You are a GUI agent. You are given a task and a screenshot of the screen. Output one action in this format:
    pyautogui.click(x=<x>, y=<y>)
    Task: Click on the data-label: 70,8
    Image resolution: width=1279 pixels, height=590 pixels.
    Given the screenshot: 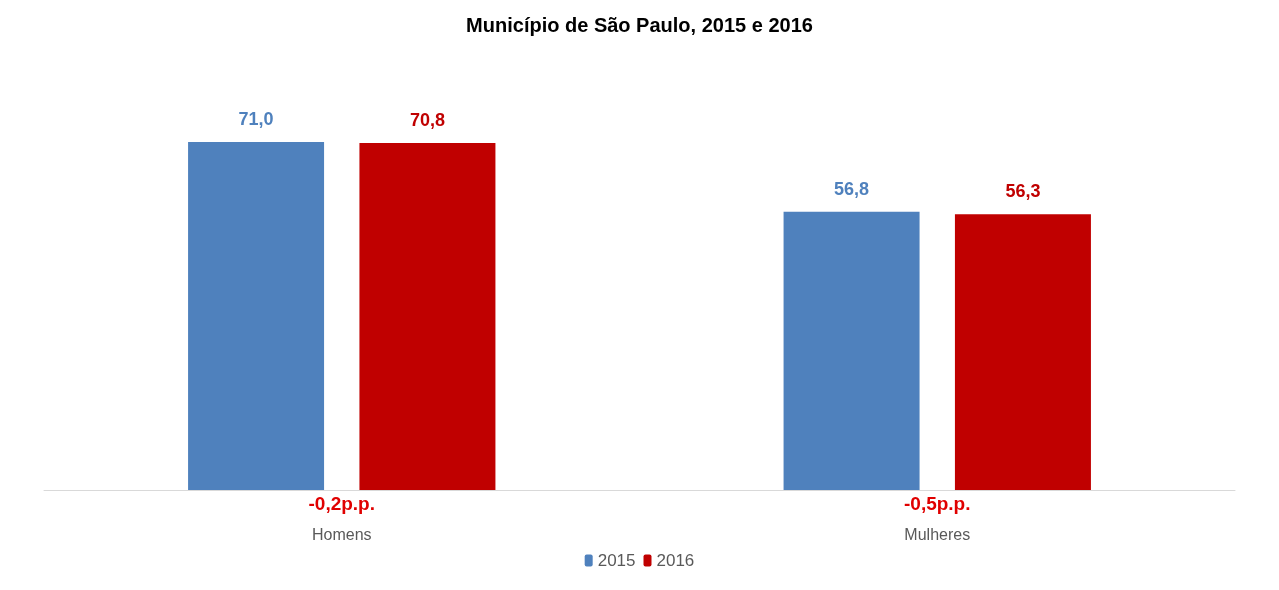 What is the action you would take?
    pyautogui.click(x=427, y=120)
    